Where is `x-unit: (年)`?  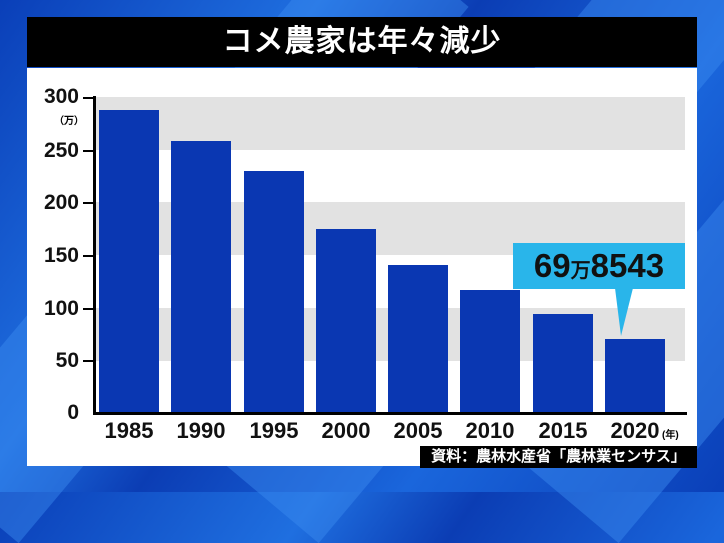
x-unit: (年) is located at coordinates (670, 435).